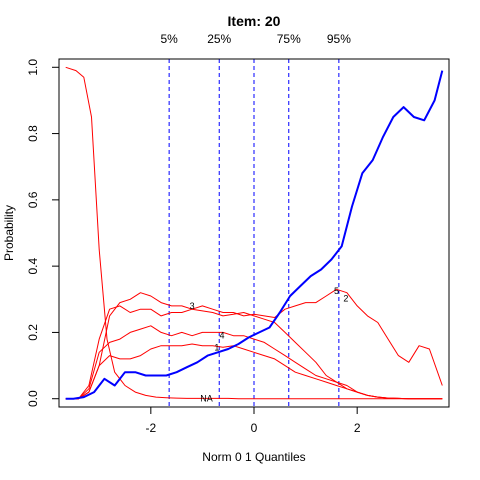 The width and height of the screenshot is (480, 480). What do you see at coordinates (9, 233) in the screenshot?
I see `y-axis-label: Probability` at bounding box center [9, 233].